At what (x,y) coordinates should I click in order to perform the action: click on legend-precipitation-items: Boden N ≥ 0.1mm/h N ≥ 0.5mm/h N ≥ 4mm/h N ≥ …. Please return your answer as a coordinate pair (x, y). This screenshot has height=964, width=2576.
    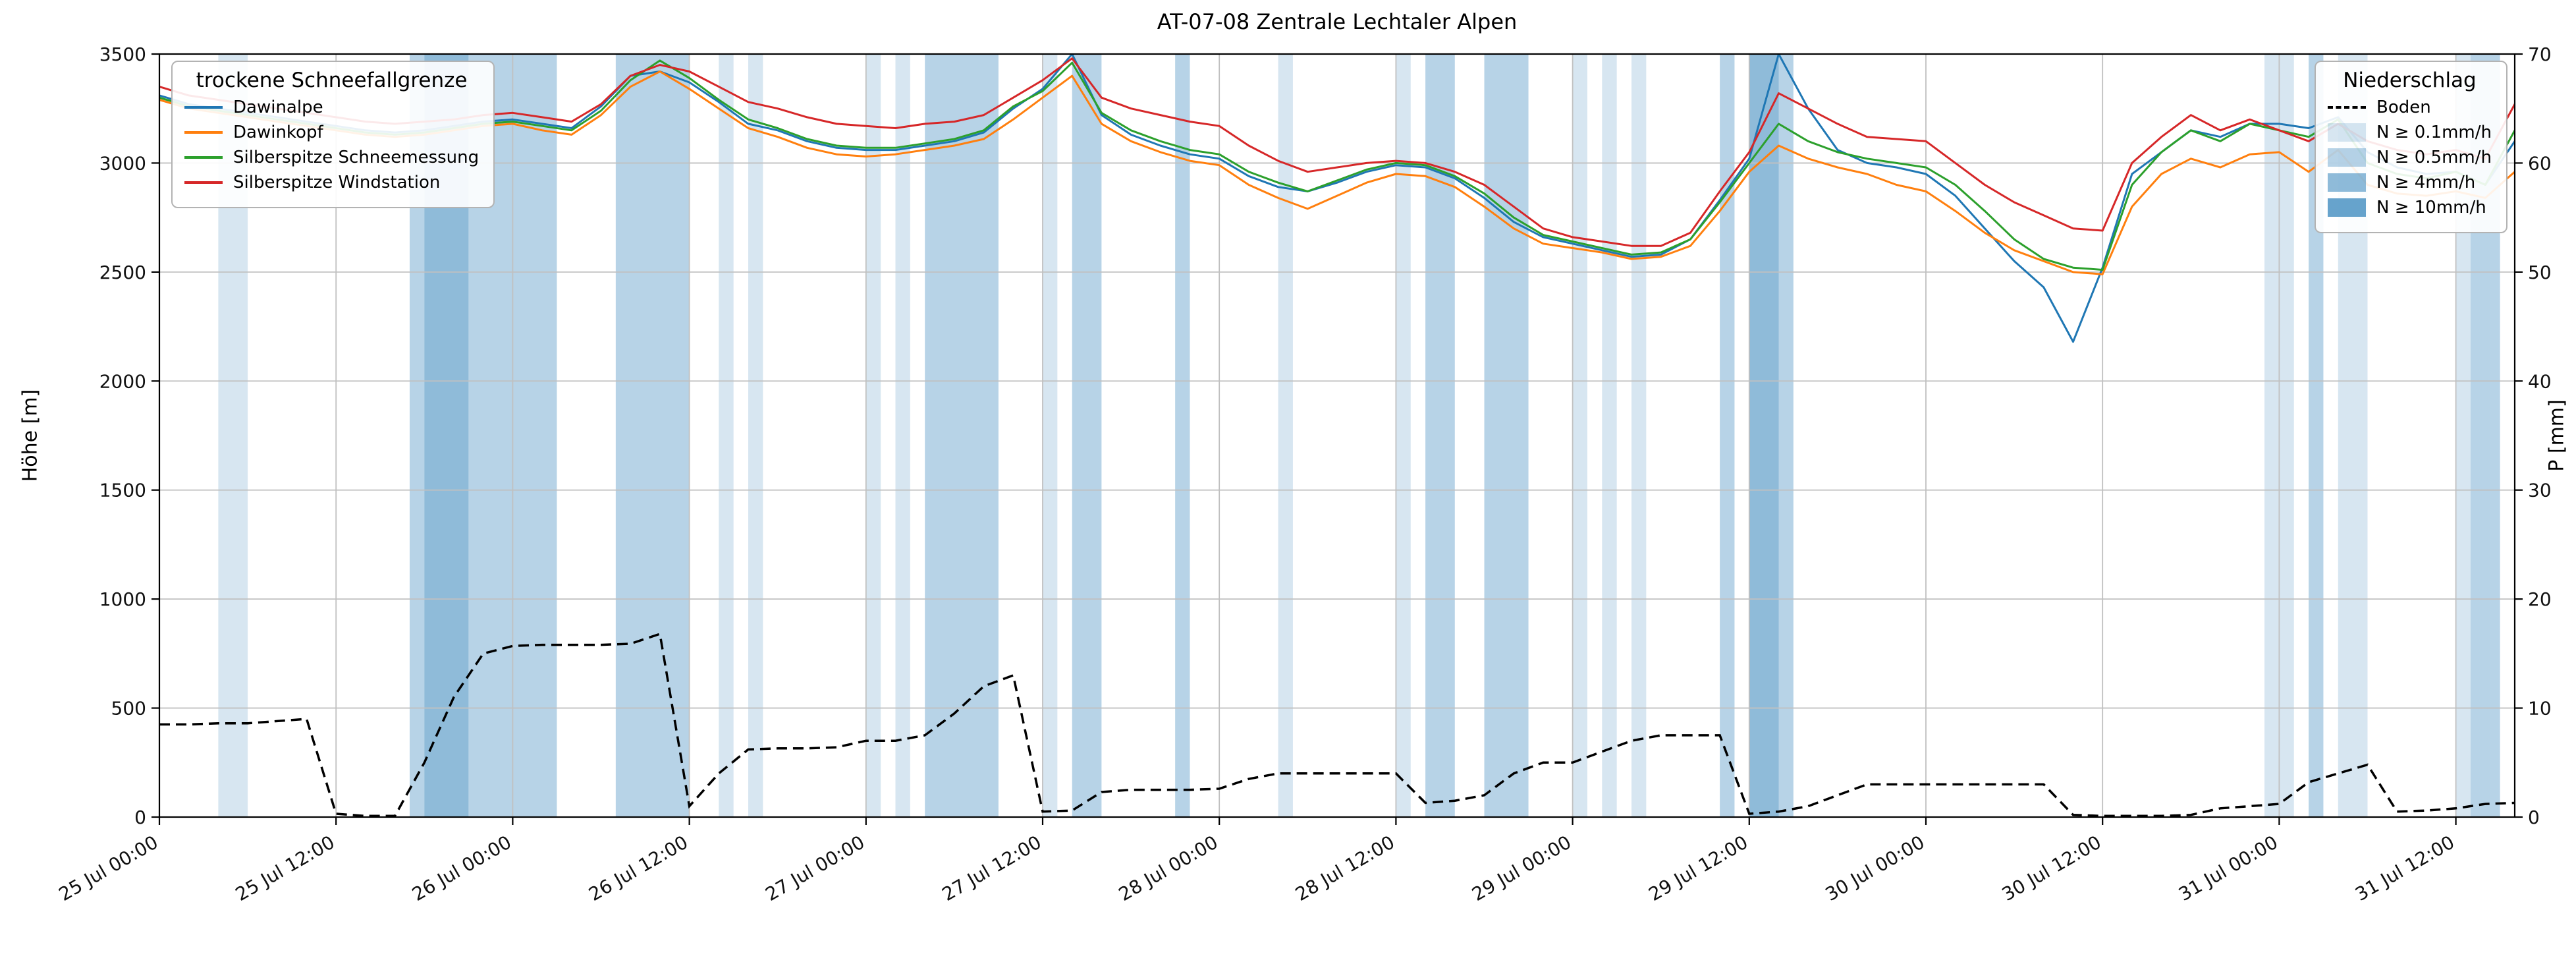
    Looking at the image, I should click on (2409, 157).